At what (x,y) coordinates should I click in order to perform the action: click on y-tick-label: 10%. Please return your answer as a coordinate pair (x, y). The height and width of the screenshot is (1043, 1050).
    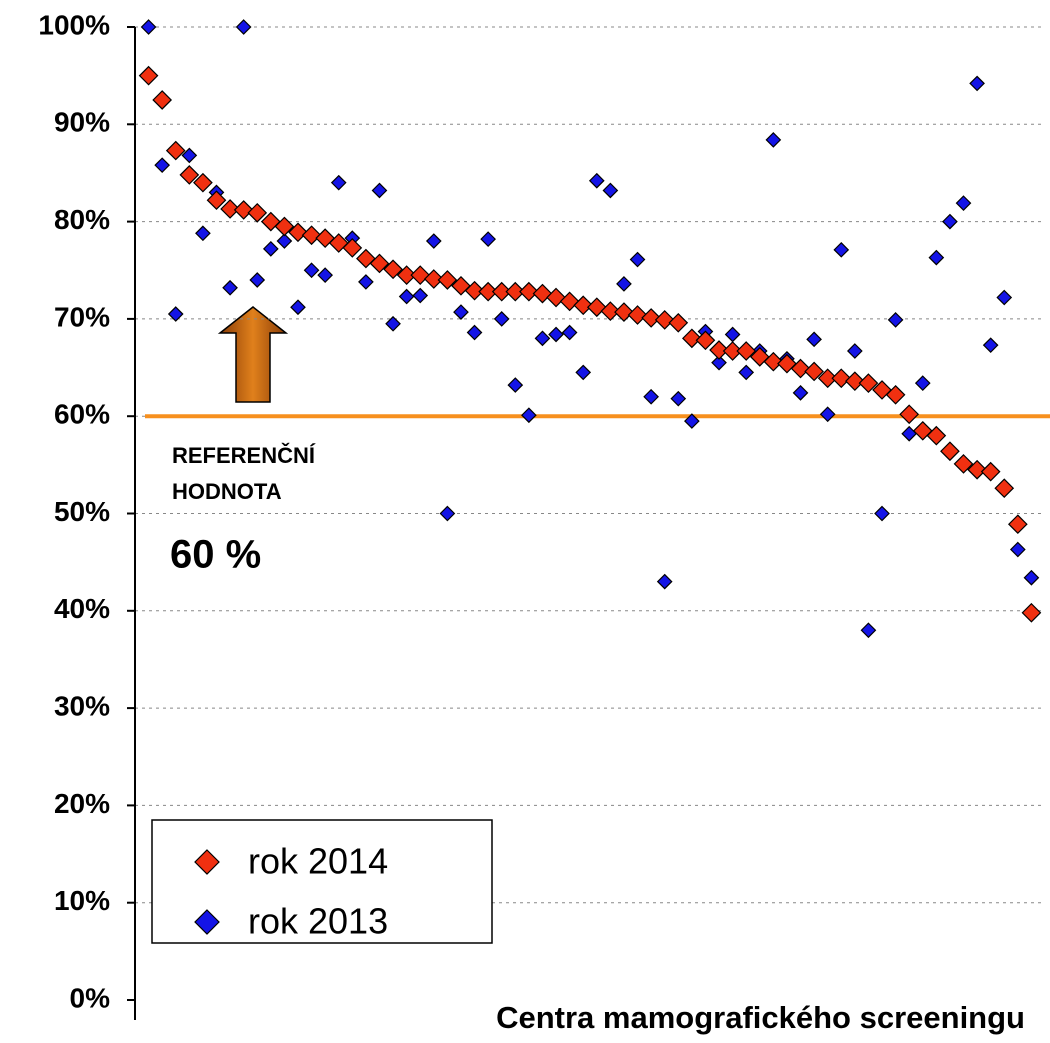
    Looking at the image, I should click on (82, 900).